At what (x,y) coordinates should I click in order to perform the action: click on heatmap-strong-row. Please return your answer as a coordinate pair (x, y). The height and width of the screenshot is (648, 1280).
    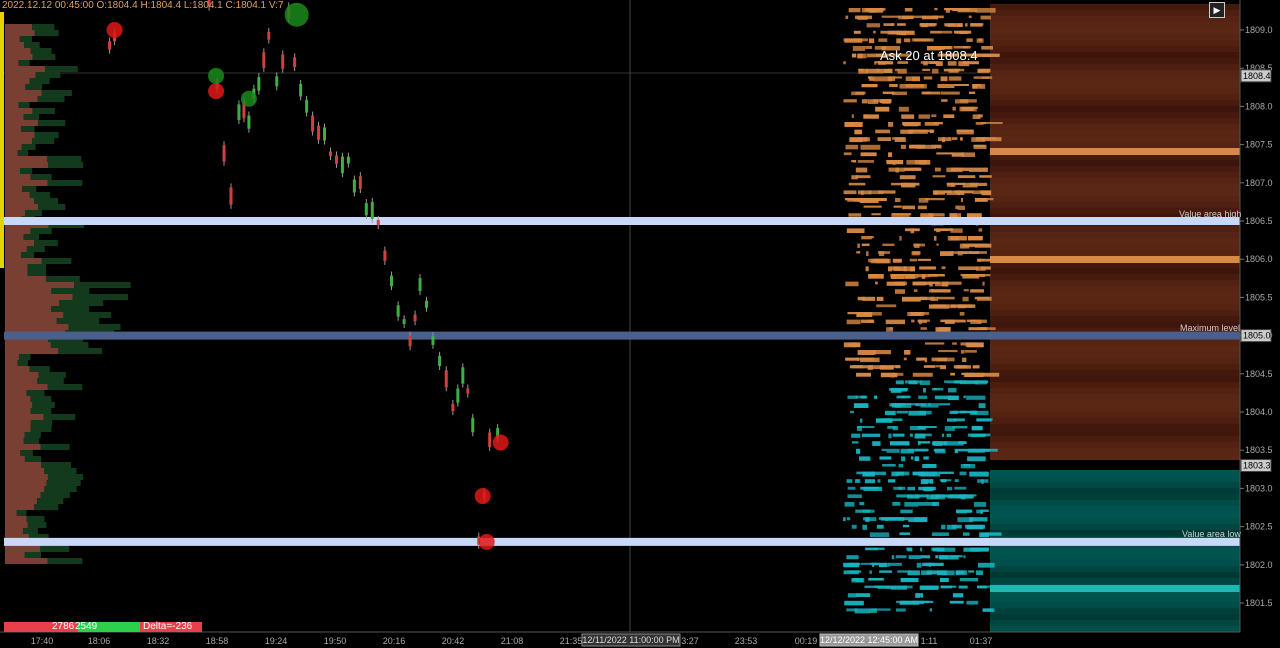
    Looking at the image, I should click on (1115, 151).